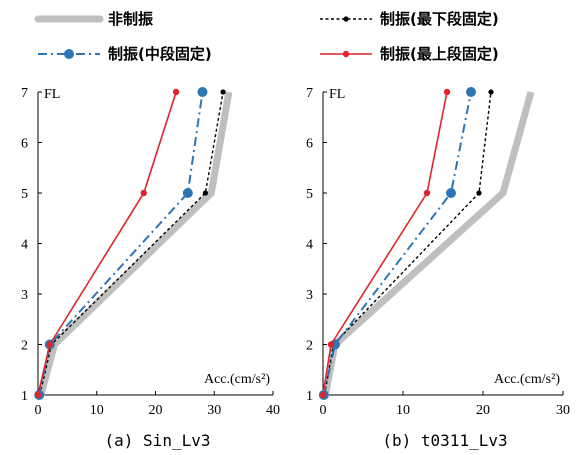  What do you see at coordinates (266, 36) in the screenshot?
I see `legend: 非制振 制振(最下段固定) 制振(中段固定) 制振(最上段固定)` at bounding box center [266, 36].